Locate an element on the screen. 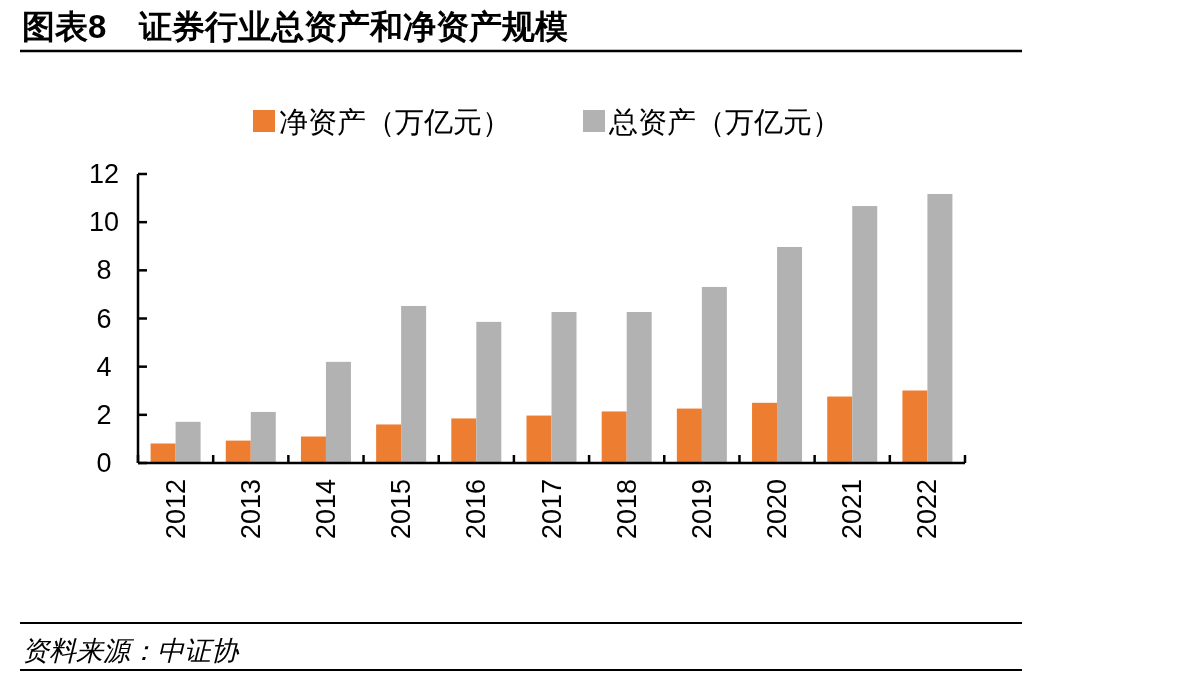 This screenshot has width=1192, height=680. y-tick-label: 8 is located at coordinates (104, 270).